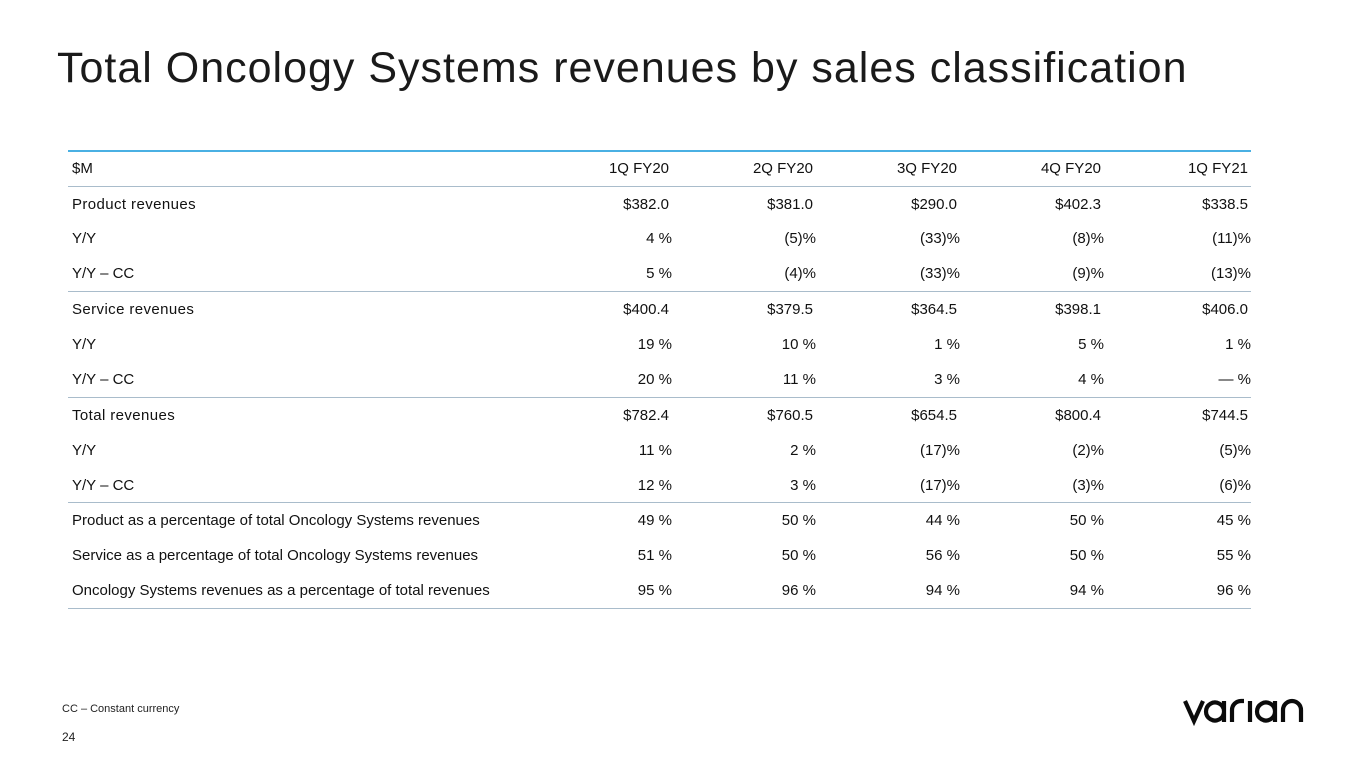  Describe the element at coordinates (646, 415) in the screenshot. I see `table-cell: $782.4` at that location.